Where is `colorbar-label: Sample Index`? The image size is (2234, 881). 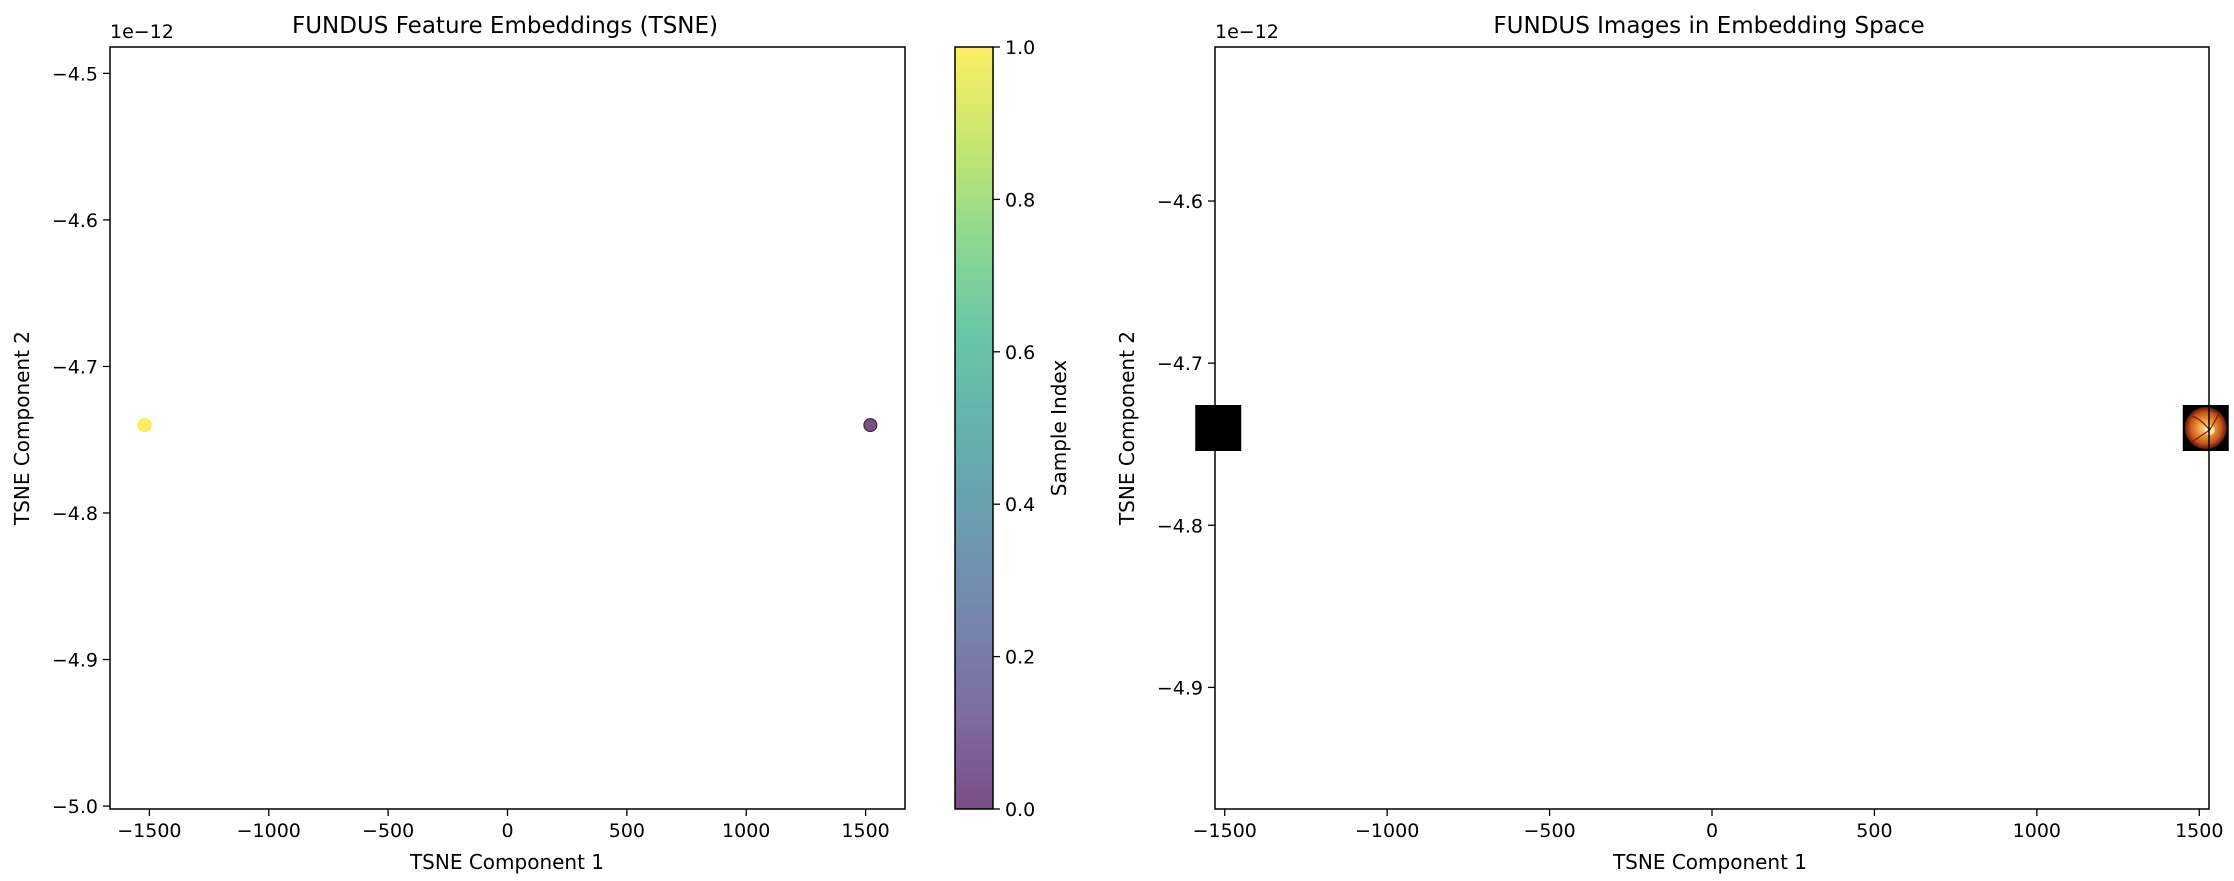 colorbar-label: Sample Index is located at coordinates (1059, 428).